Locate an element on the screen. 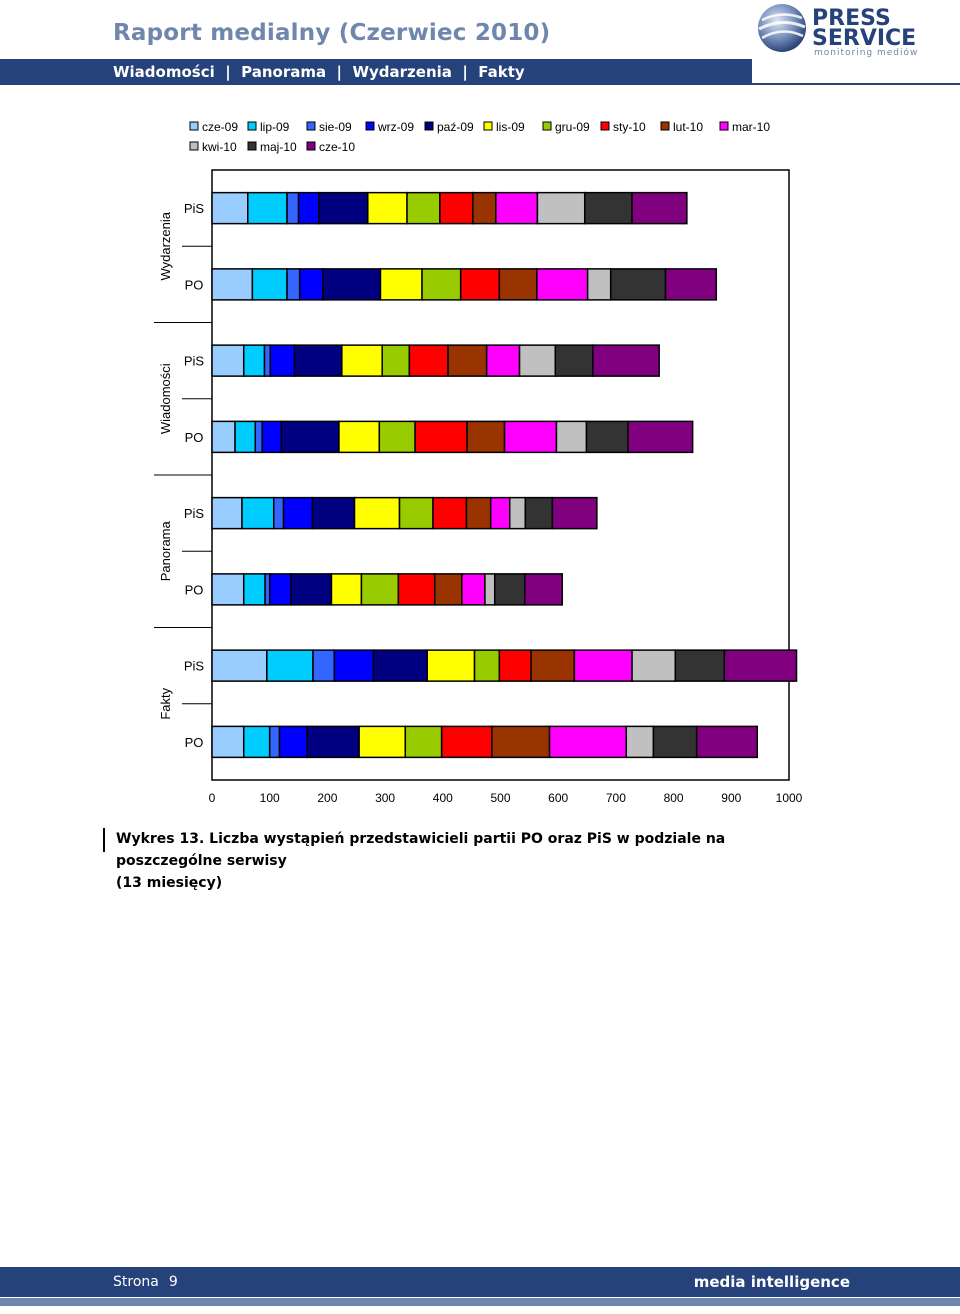 Image resolution: width=960 pixels, height=1314 pixels. legend-label-lut-10: lut-10 is located at coordinates (688, 127).